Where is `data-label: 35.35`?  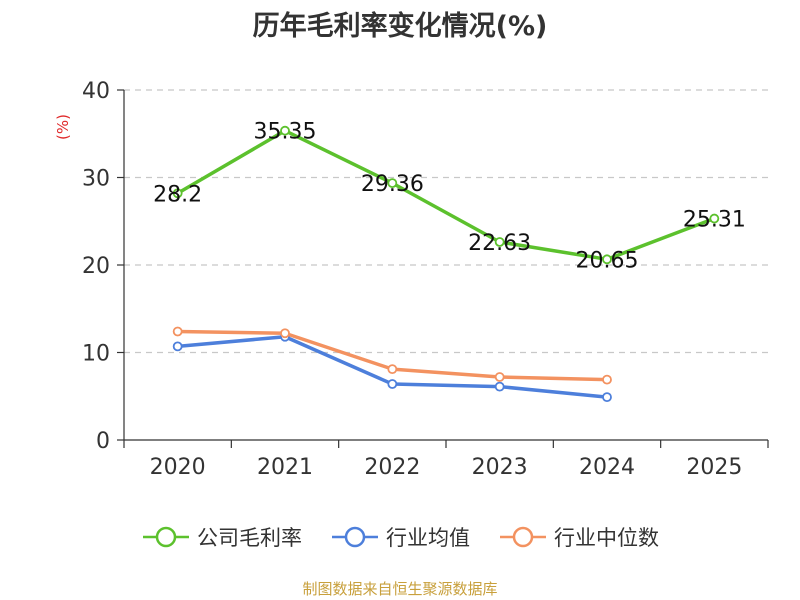 data-label: 35.35 is located at coordinates (285, 132).